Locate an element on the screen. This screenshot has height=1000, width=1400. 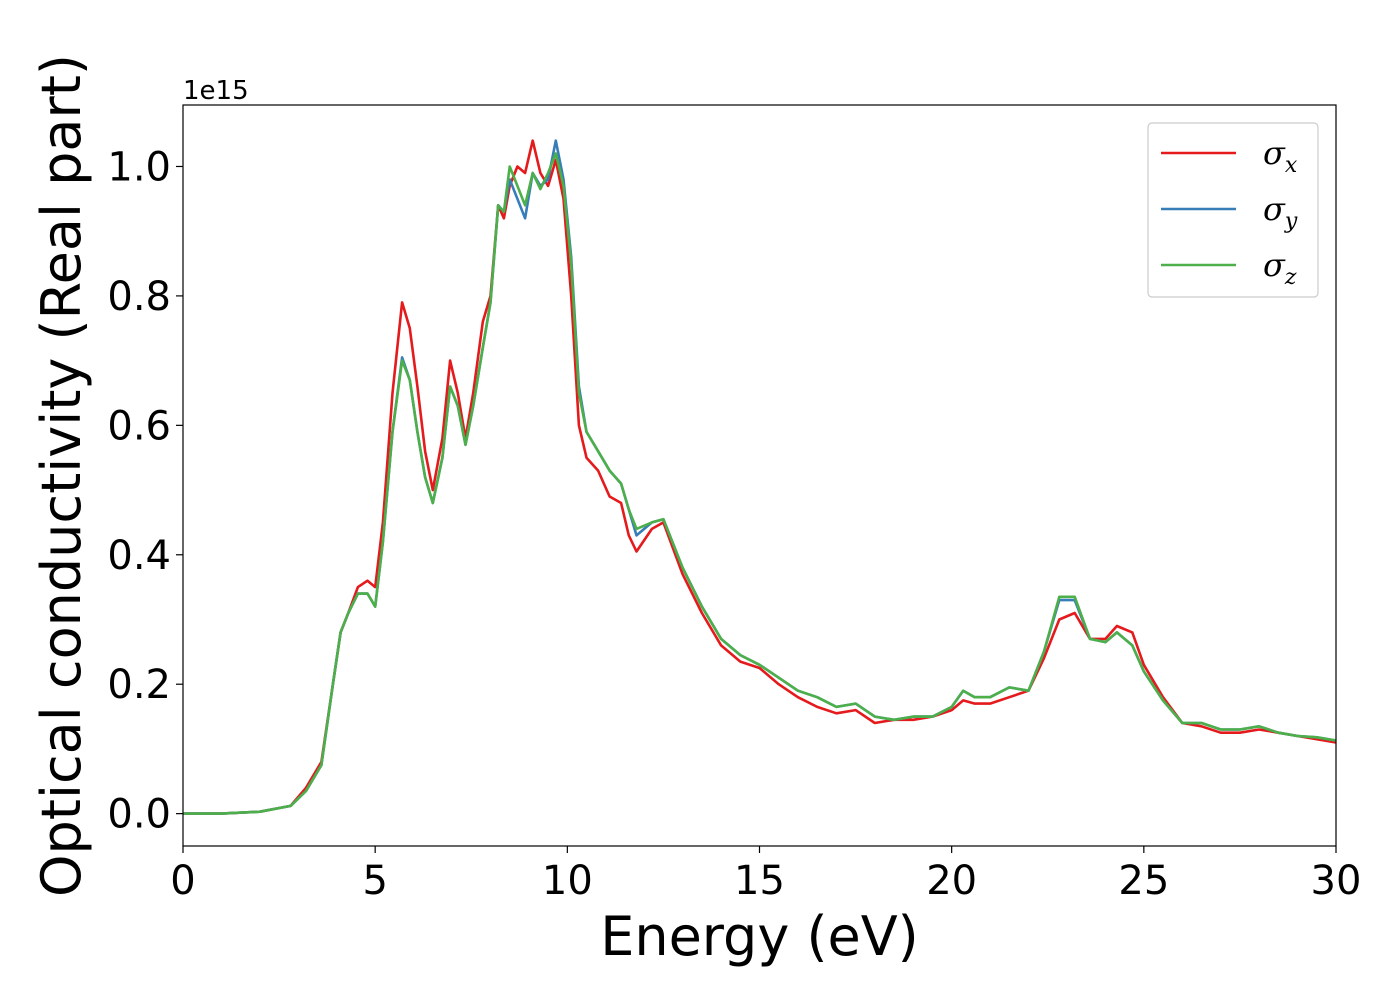
legend-subscript: y is located at coordinates (1291, 221).